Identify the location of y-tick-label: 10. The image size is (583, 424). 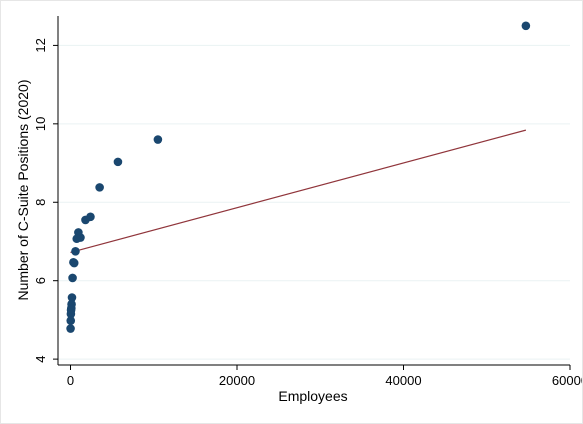
(40, 124).